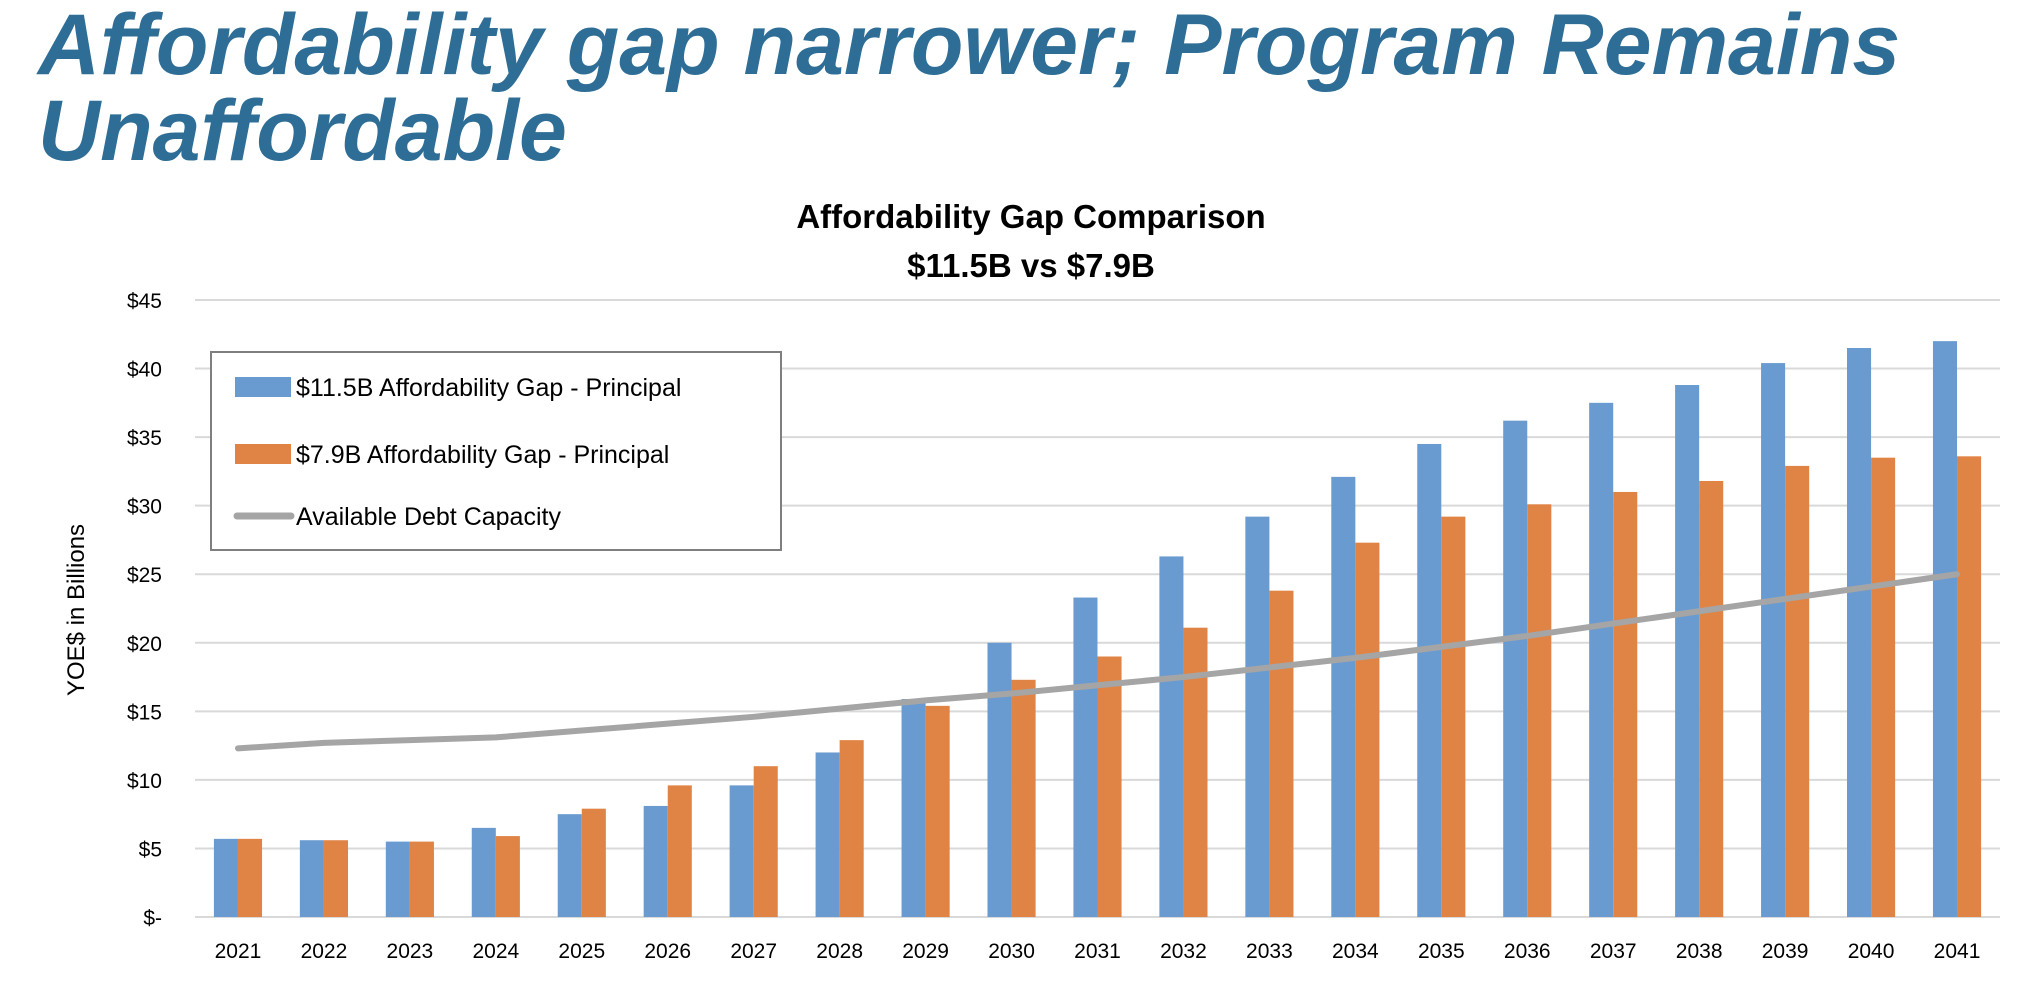 The image size is (2042, 986). Describe the element at coordinates (1871, 951) in the screenshot. I see `x-tick-label: 2040` at that location.